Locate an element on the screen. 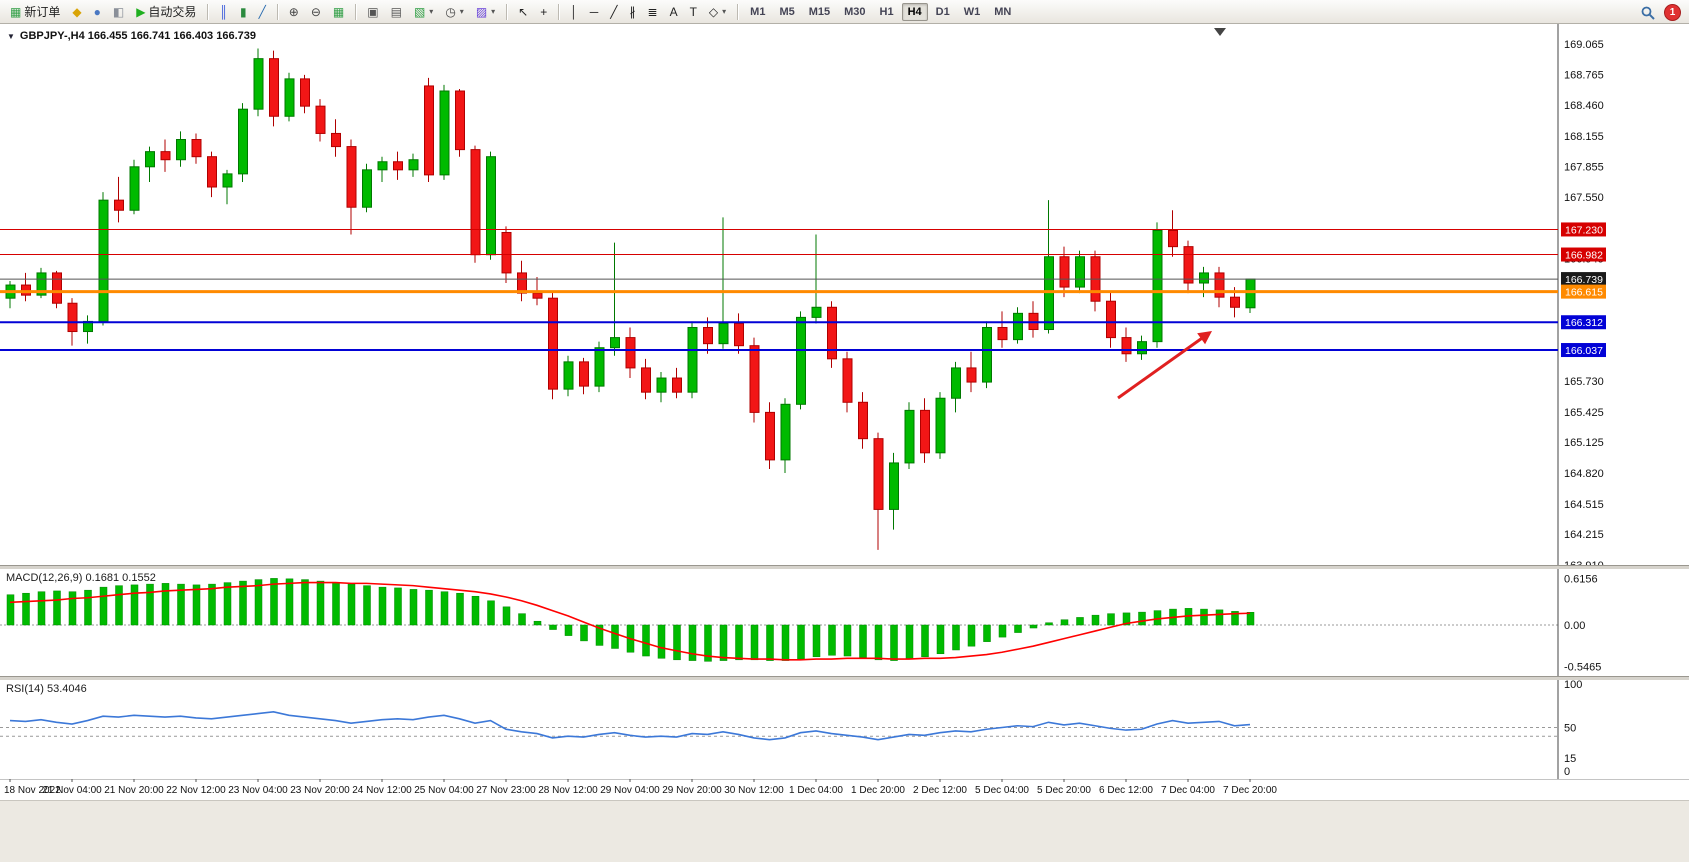 This screenshot has width=1689, height=862. macd-pane: 0.6156 0.00 -0.5465 is located at coordinates (844, 623).